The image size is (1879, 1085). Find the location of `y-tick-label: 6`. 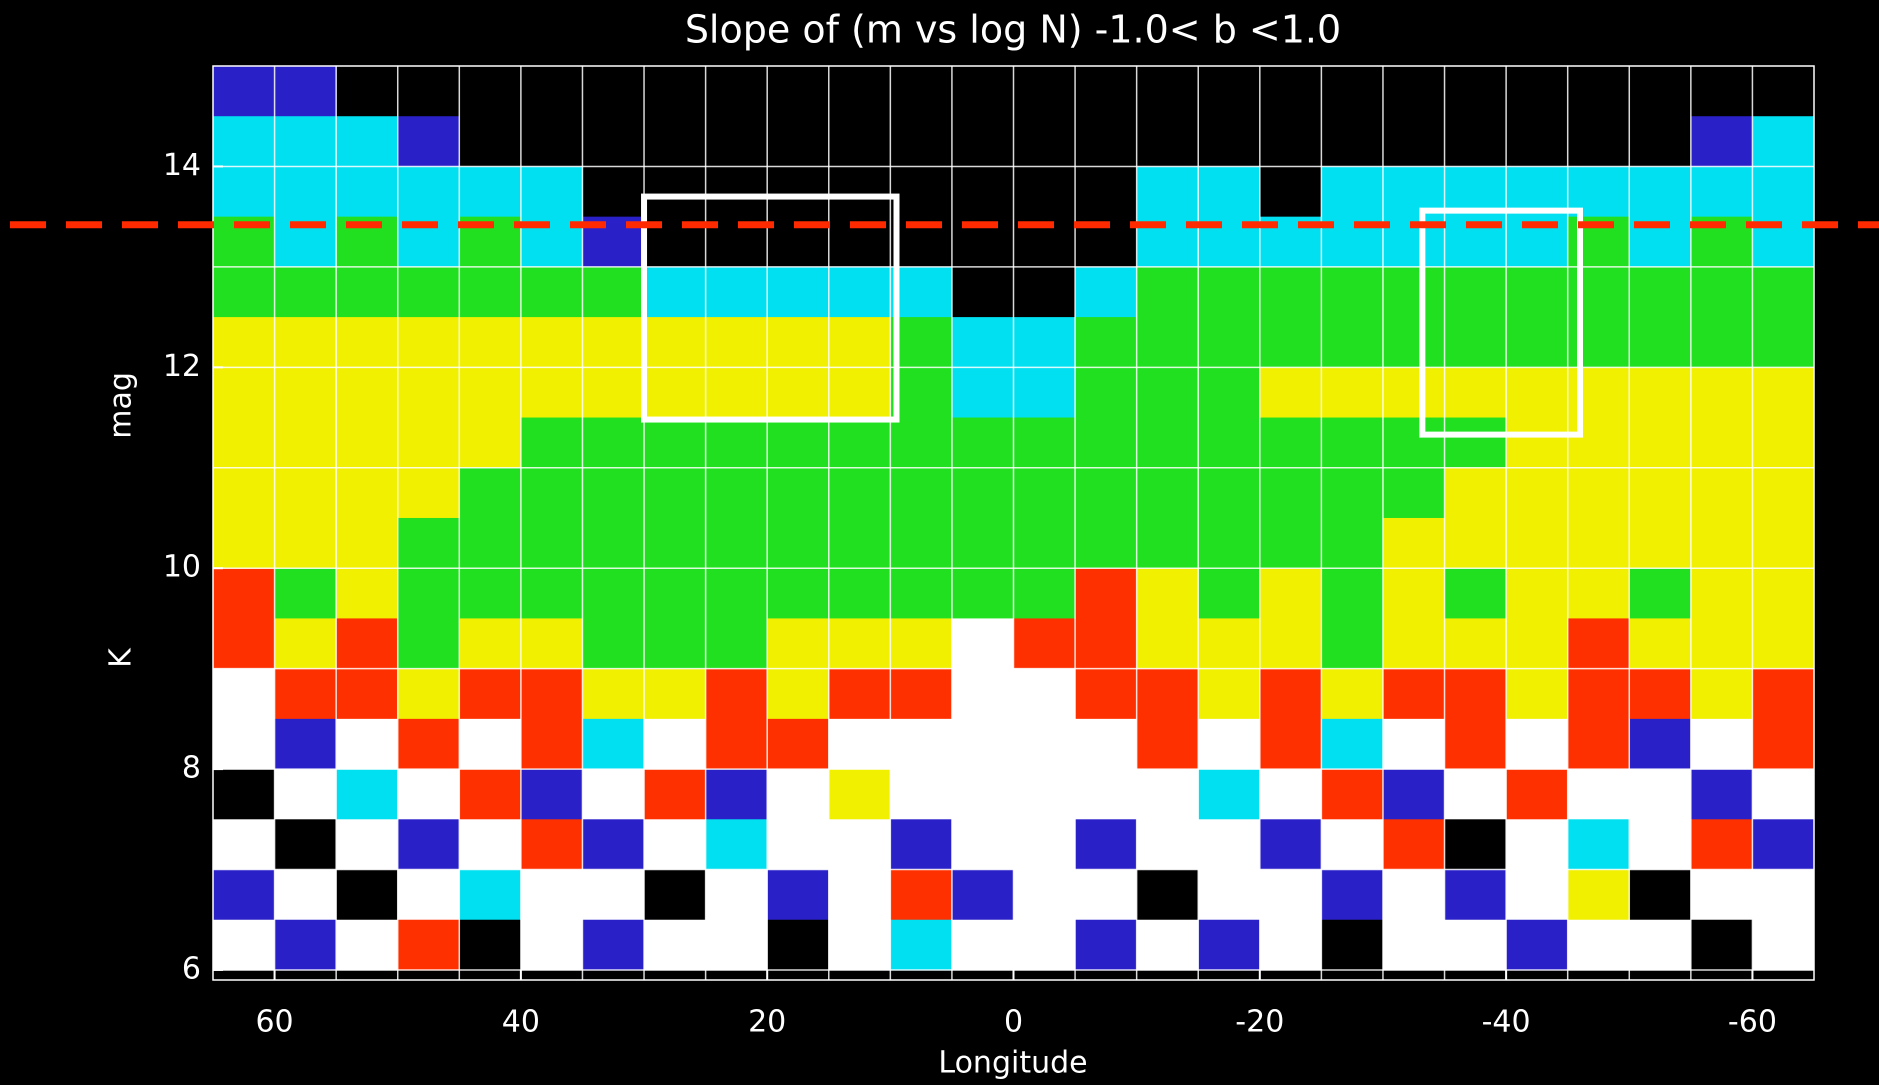

y-tick-label: 6 is located at coordinates (191, 968).